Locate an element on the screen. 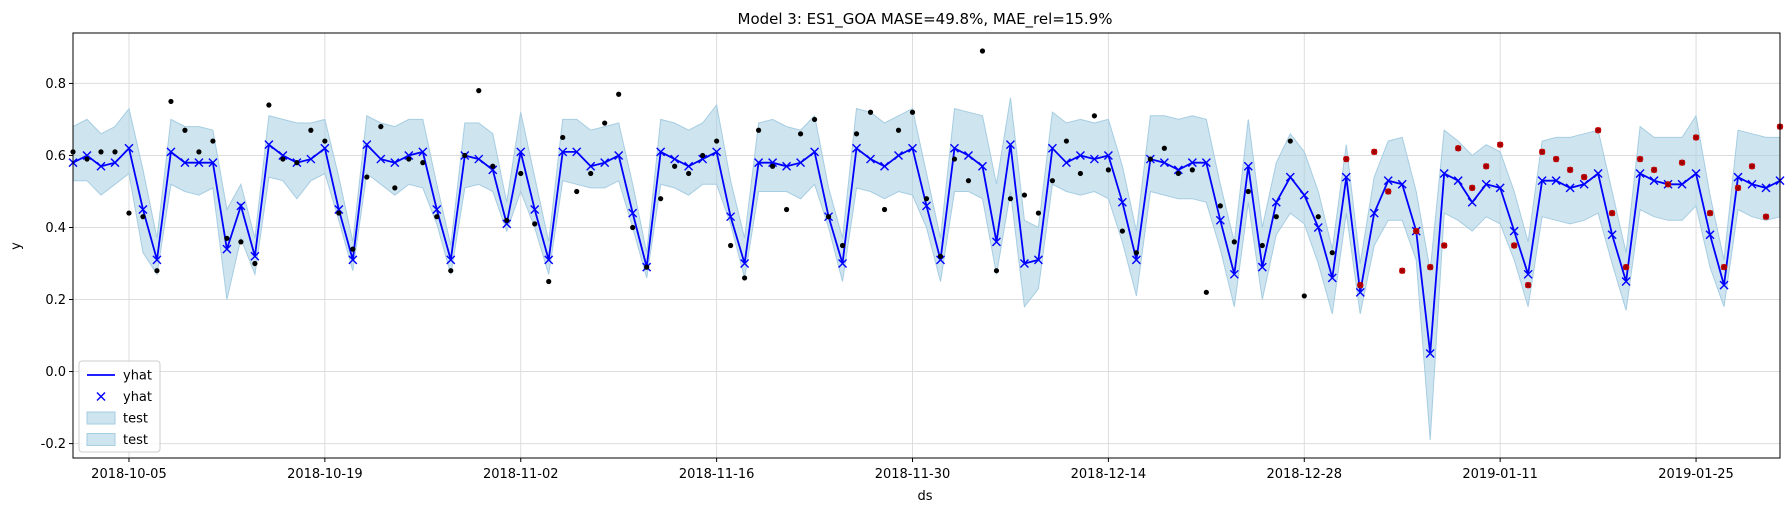 The height and width of the screenshot is (512, 1790). x-tick-label: 2018-10-05 is located at coordinates (129, 474).